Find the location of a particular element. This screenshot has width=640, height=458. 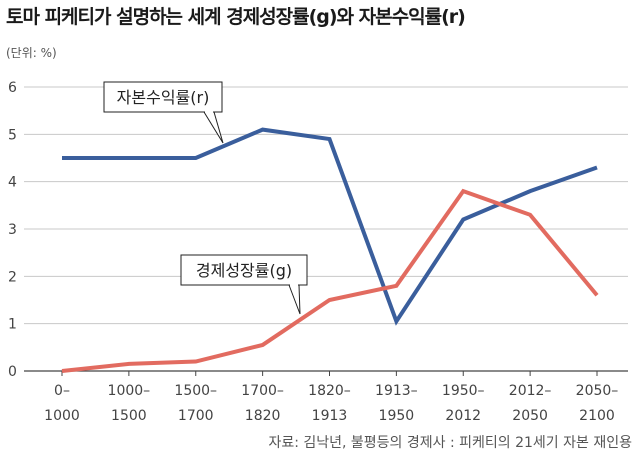

x-tick-label: 1950– 2012 is located at coordinates (463, 403).